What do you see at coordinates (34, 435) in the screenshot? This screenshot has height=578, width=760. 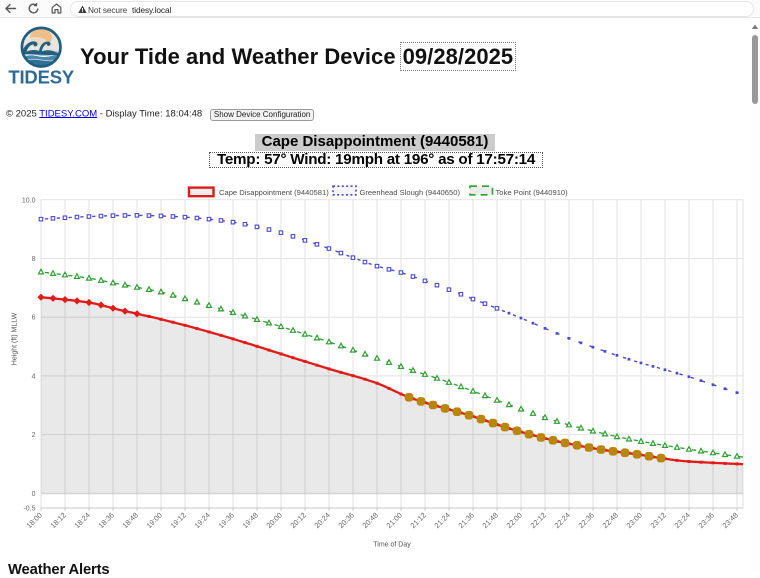 I see `svg-text: 2` at bounding box center [34, 435].